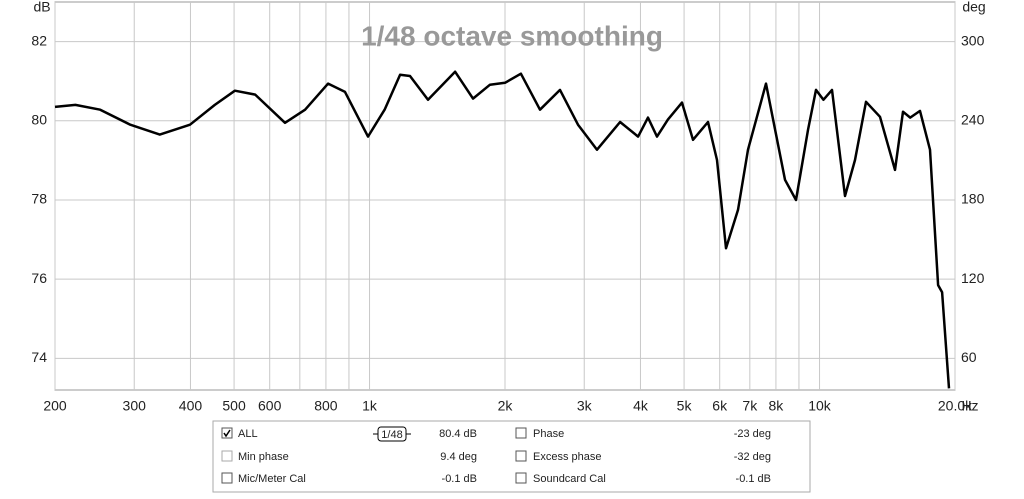 This screenshot has width=1024, height=499. What do you see at coordinates (973, 199) in the screenshot?
I see `y2-tick-label: 180` at bounding box center [973, 199].